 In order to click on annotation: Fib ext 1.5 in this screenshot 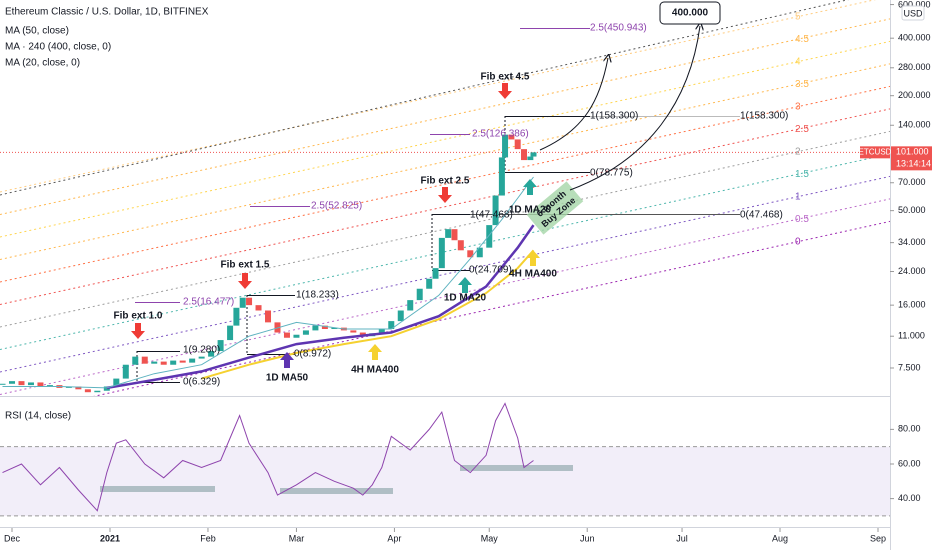, I will do `click(245, 265)`.